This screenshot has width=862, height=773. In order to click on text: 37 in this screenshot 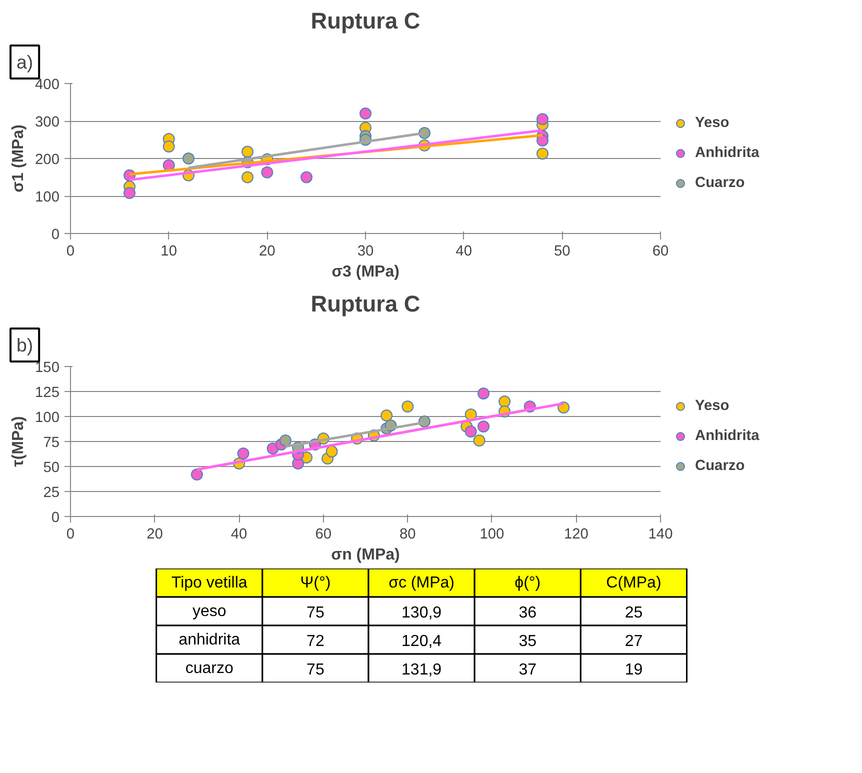, I will do `click(527, 669)`.